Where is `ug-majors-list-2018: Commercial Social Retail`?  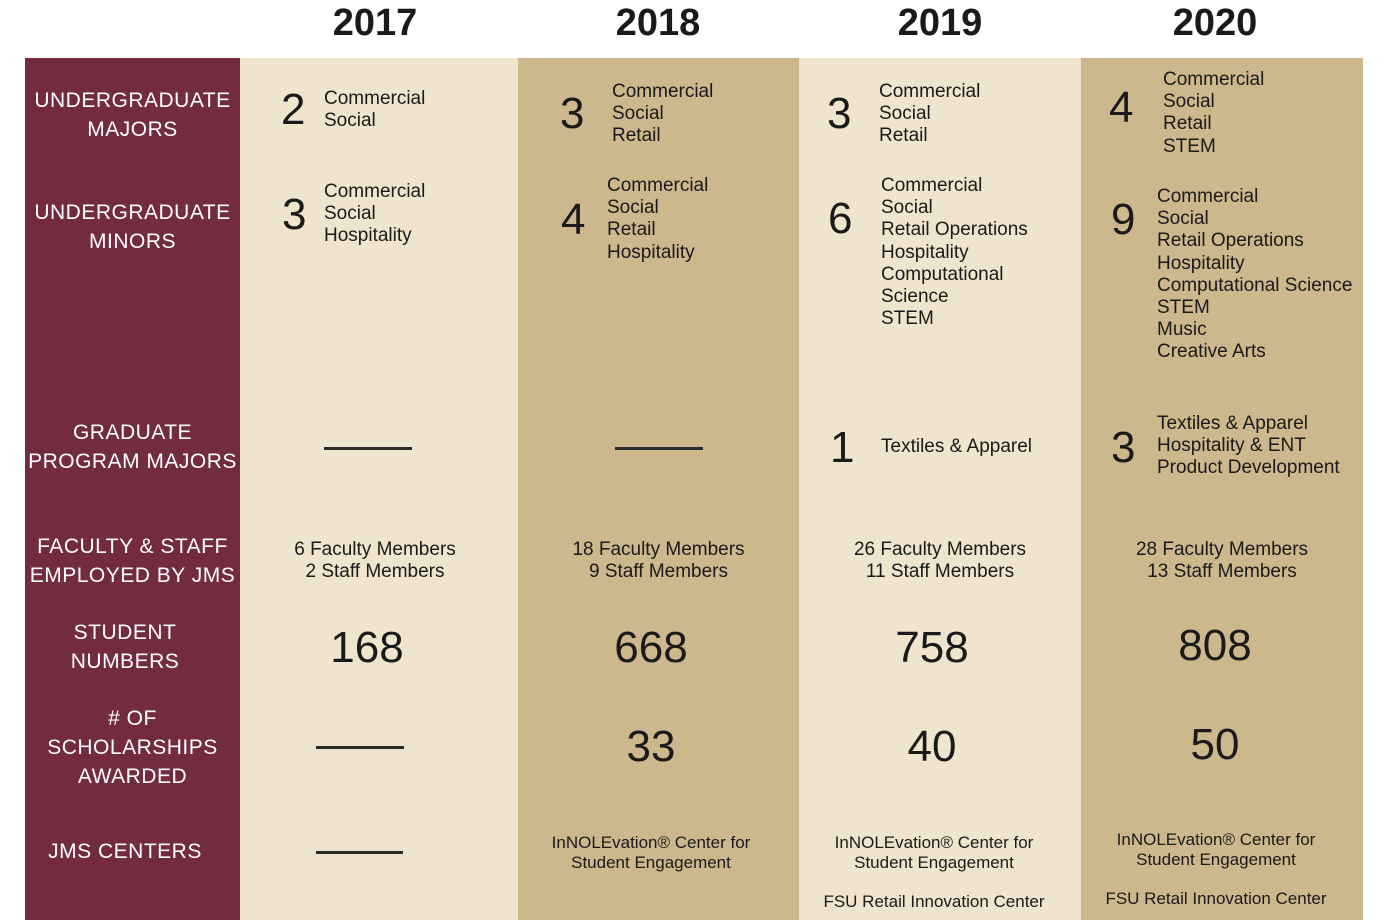 ug-majors-list-2018: Commercial Social Retail is located at coordinates (662, 114).